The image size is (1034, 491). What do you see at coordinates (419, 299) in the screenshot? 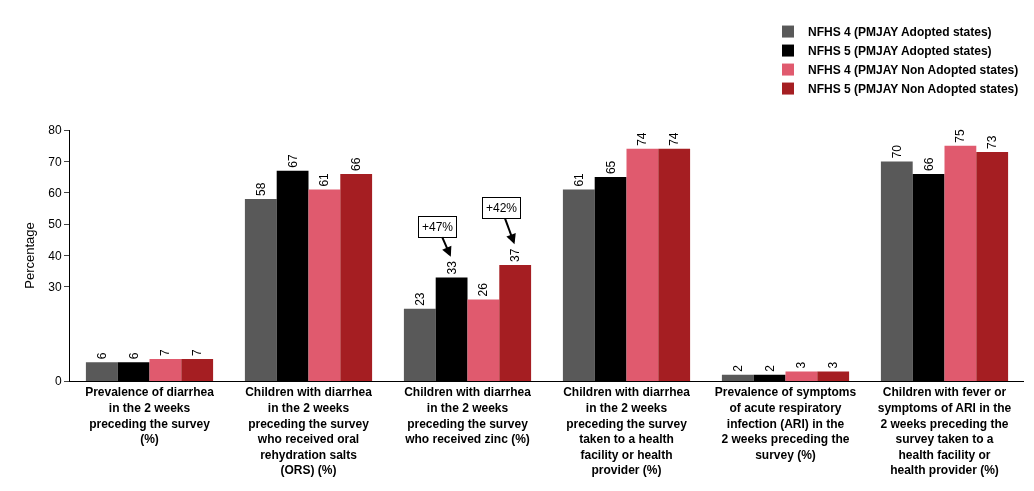
I see `data-label: 23` at bounding box center [419, 299].